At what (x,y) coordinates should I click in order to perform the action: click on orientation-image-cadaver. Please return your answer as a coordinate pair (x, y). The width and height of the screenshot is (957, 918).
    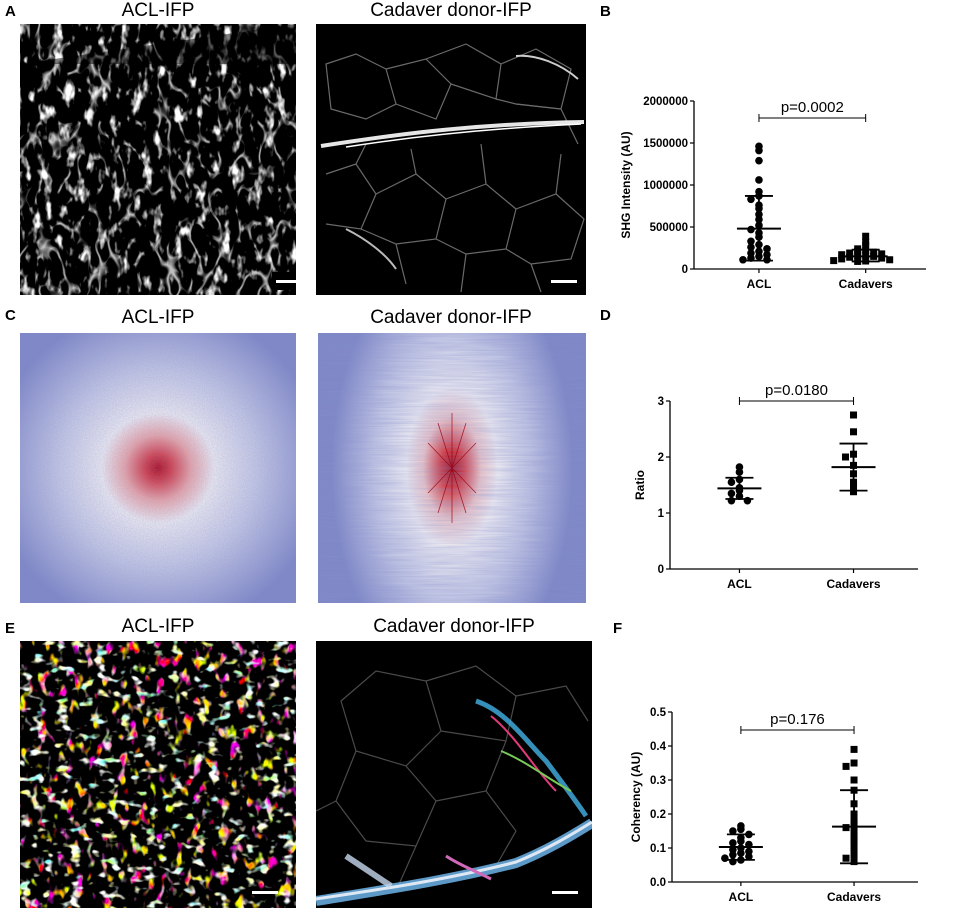
    Looking at the image, I should click on (454, 774).